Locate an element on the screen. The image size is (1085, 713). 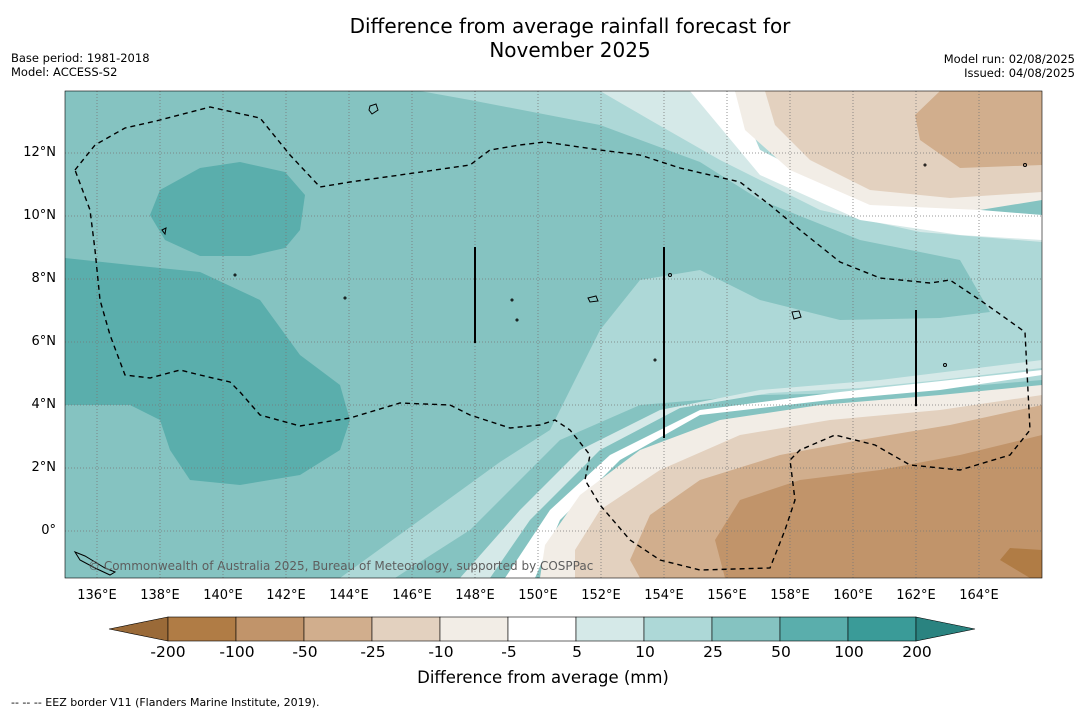
contour-5-10-north is located at coordinates (821, 166).